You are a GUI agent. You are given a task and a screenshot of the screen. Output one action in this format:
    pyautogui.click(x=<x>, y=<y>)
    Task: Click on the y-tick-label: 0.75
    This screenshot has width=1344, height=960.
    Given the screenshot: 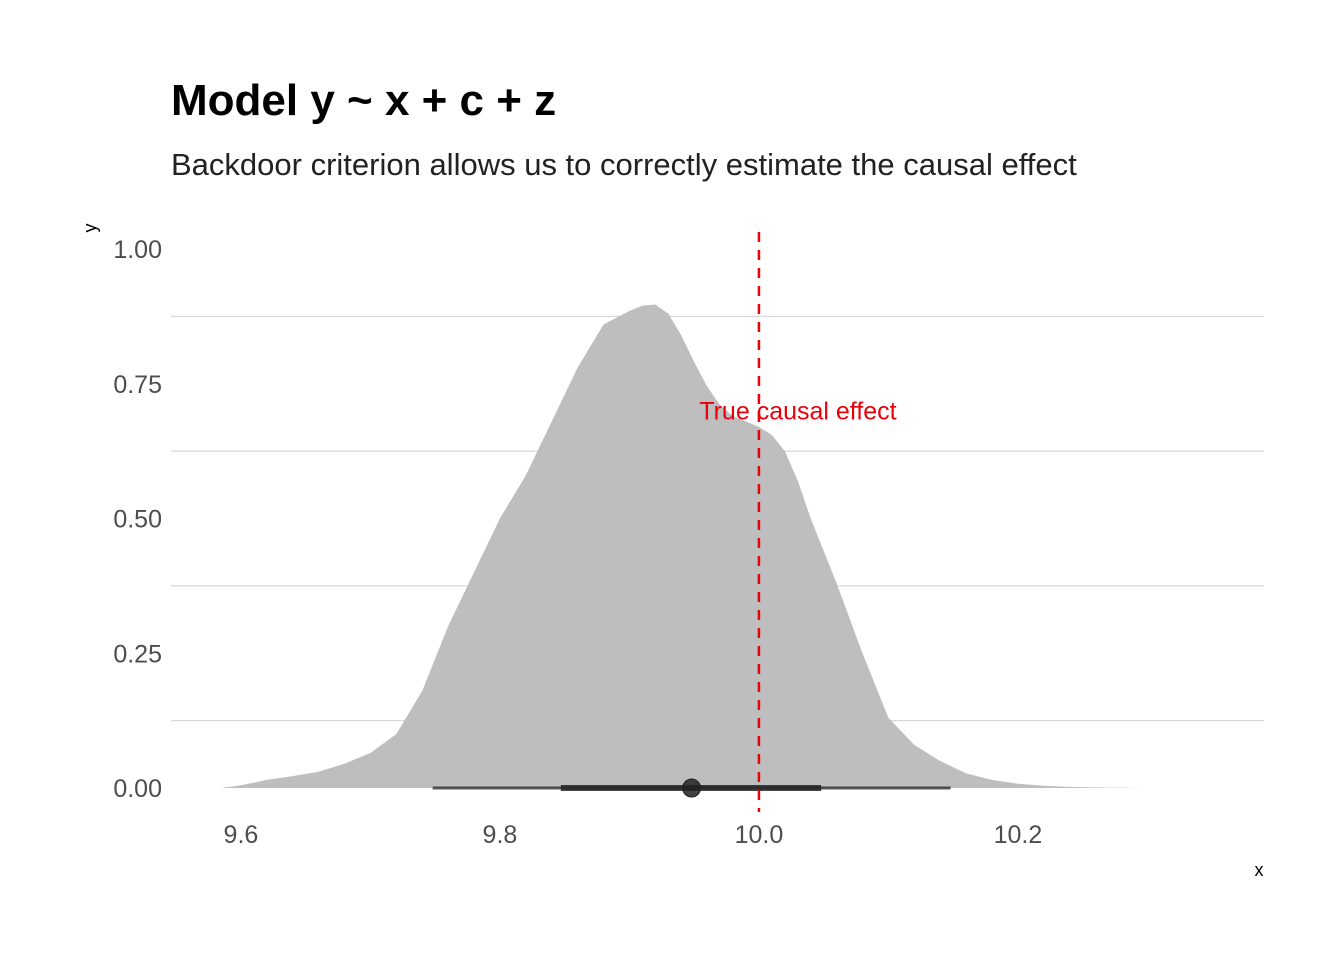 What is the action you would take?
    pyautogui.click(x=137, y=385)
    